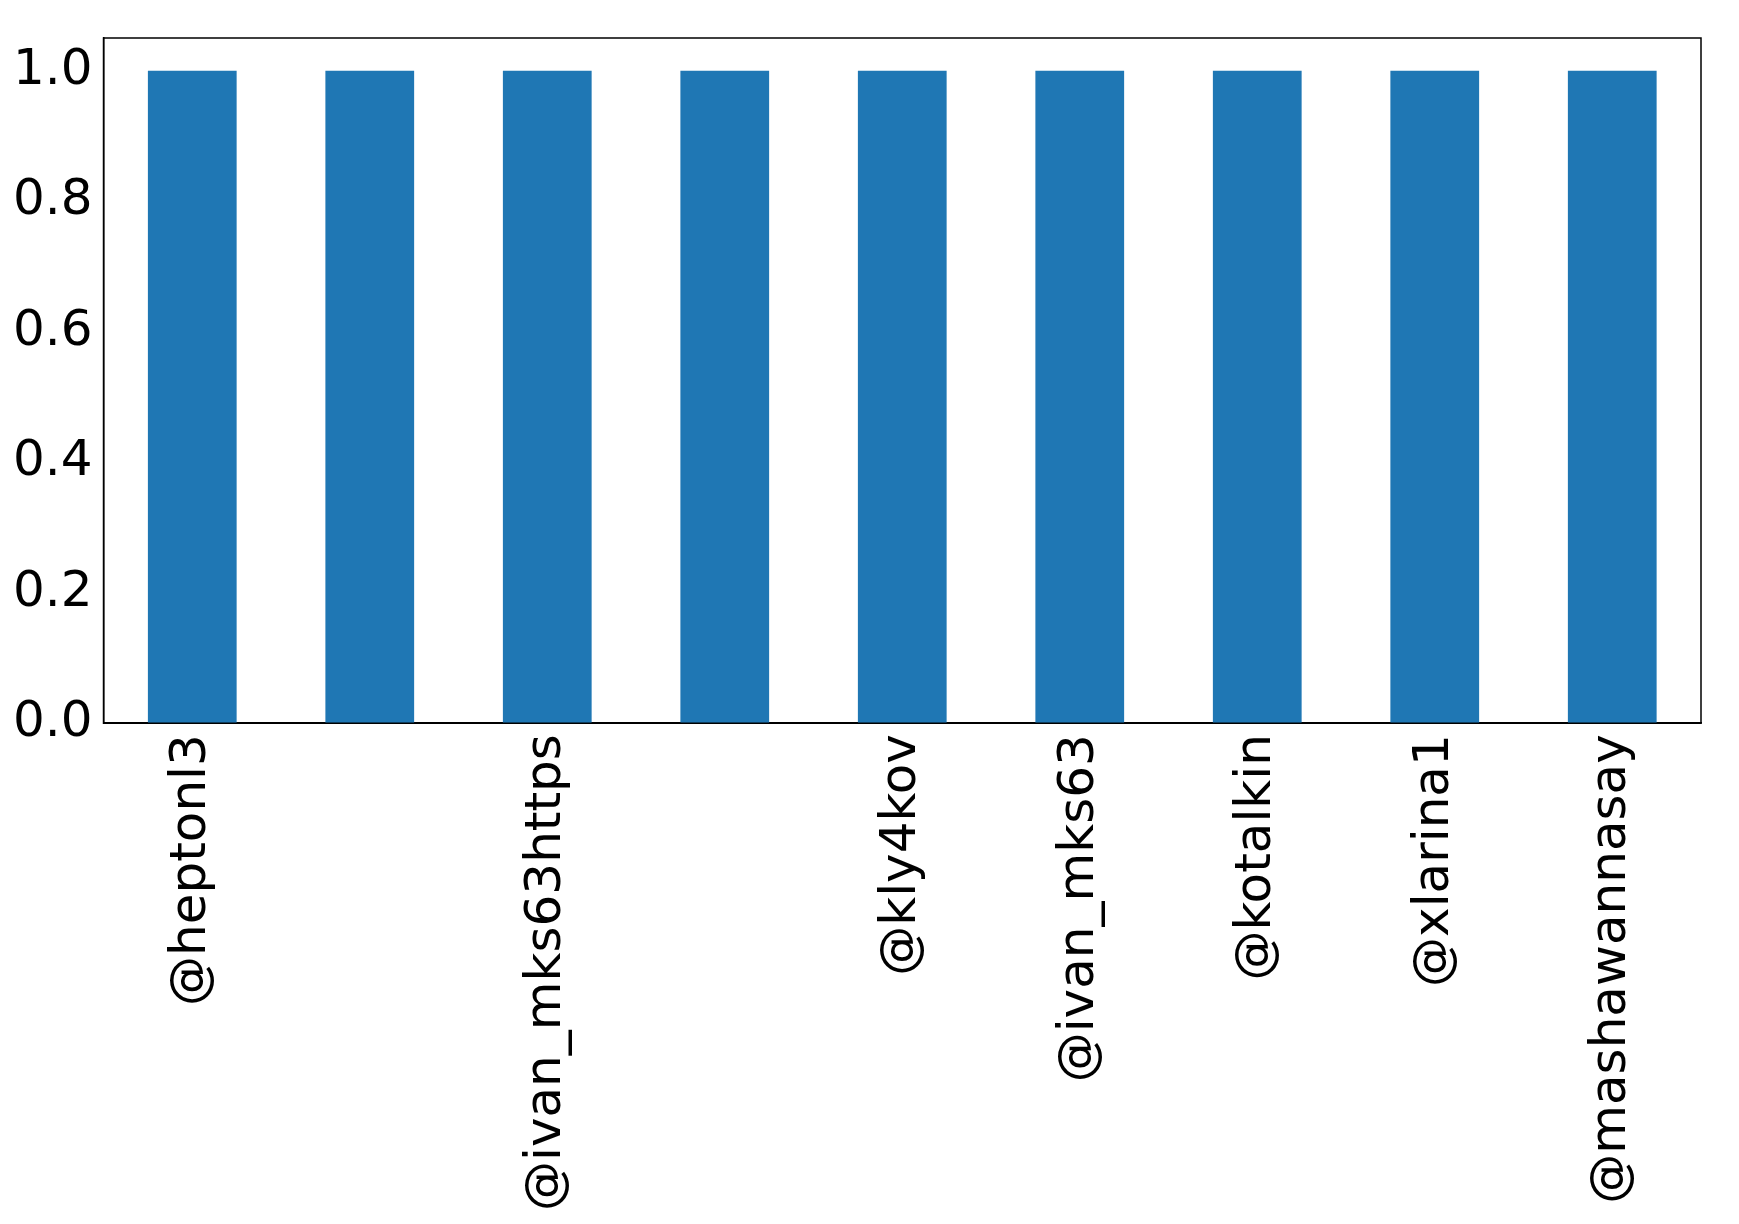  I want to click on y-tick-label: 0.6, so click(52, 327).